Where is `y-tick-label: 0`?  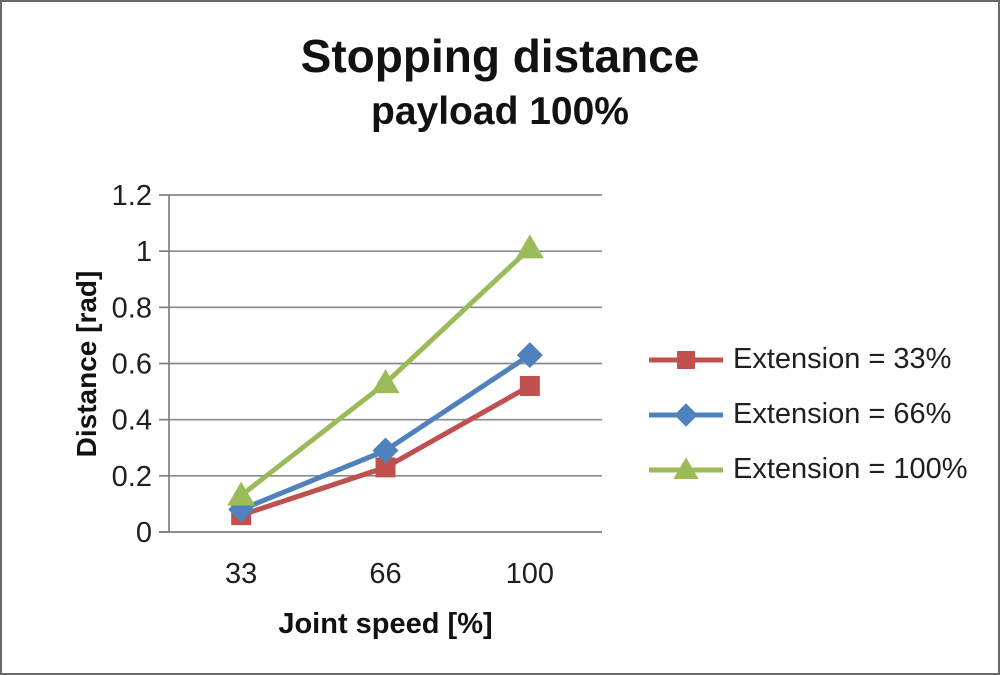 y-tick-label: 0 is located at coordinates (144, 533).